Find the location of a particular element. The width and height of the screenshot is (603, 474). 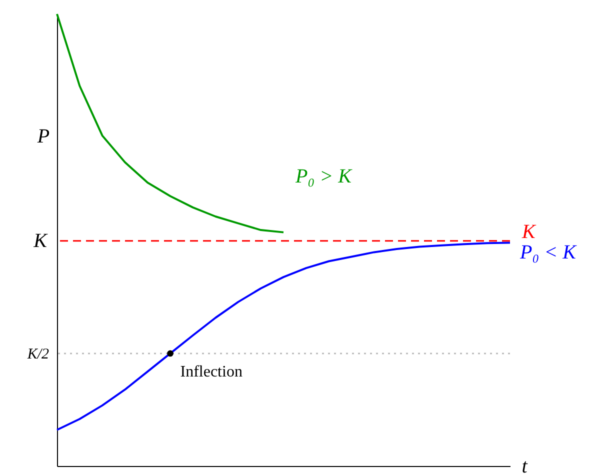

series-label: P₀ < K is located at coordinates (548, 253).